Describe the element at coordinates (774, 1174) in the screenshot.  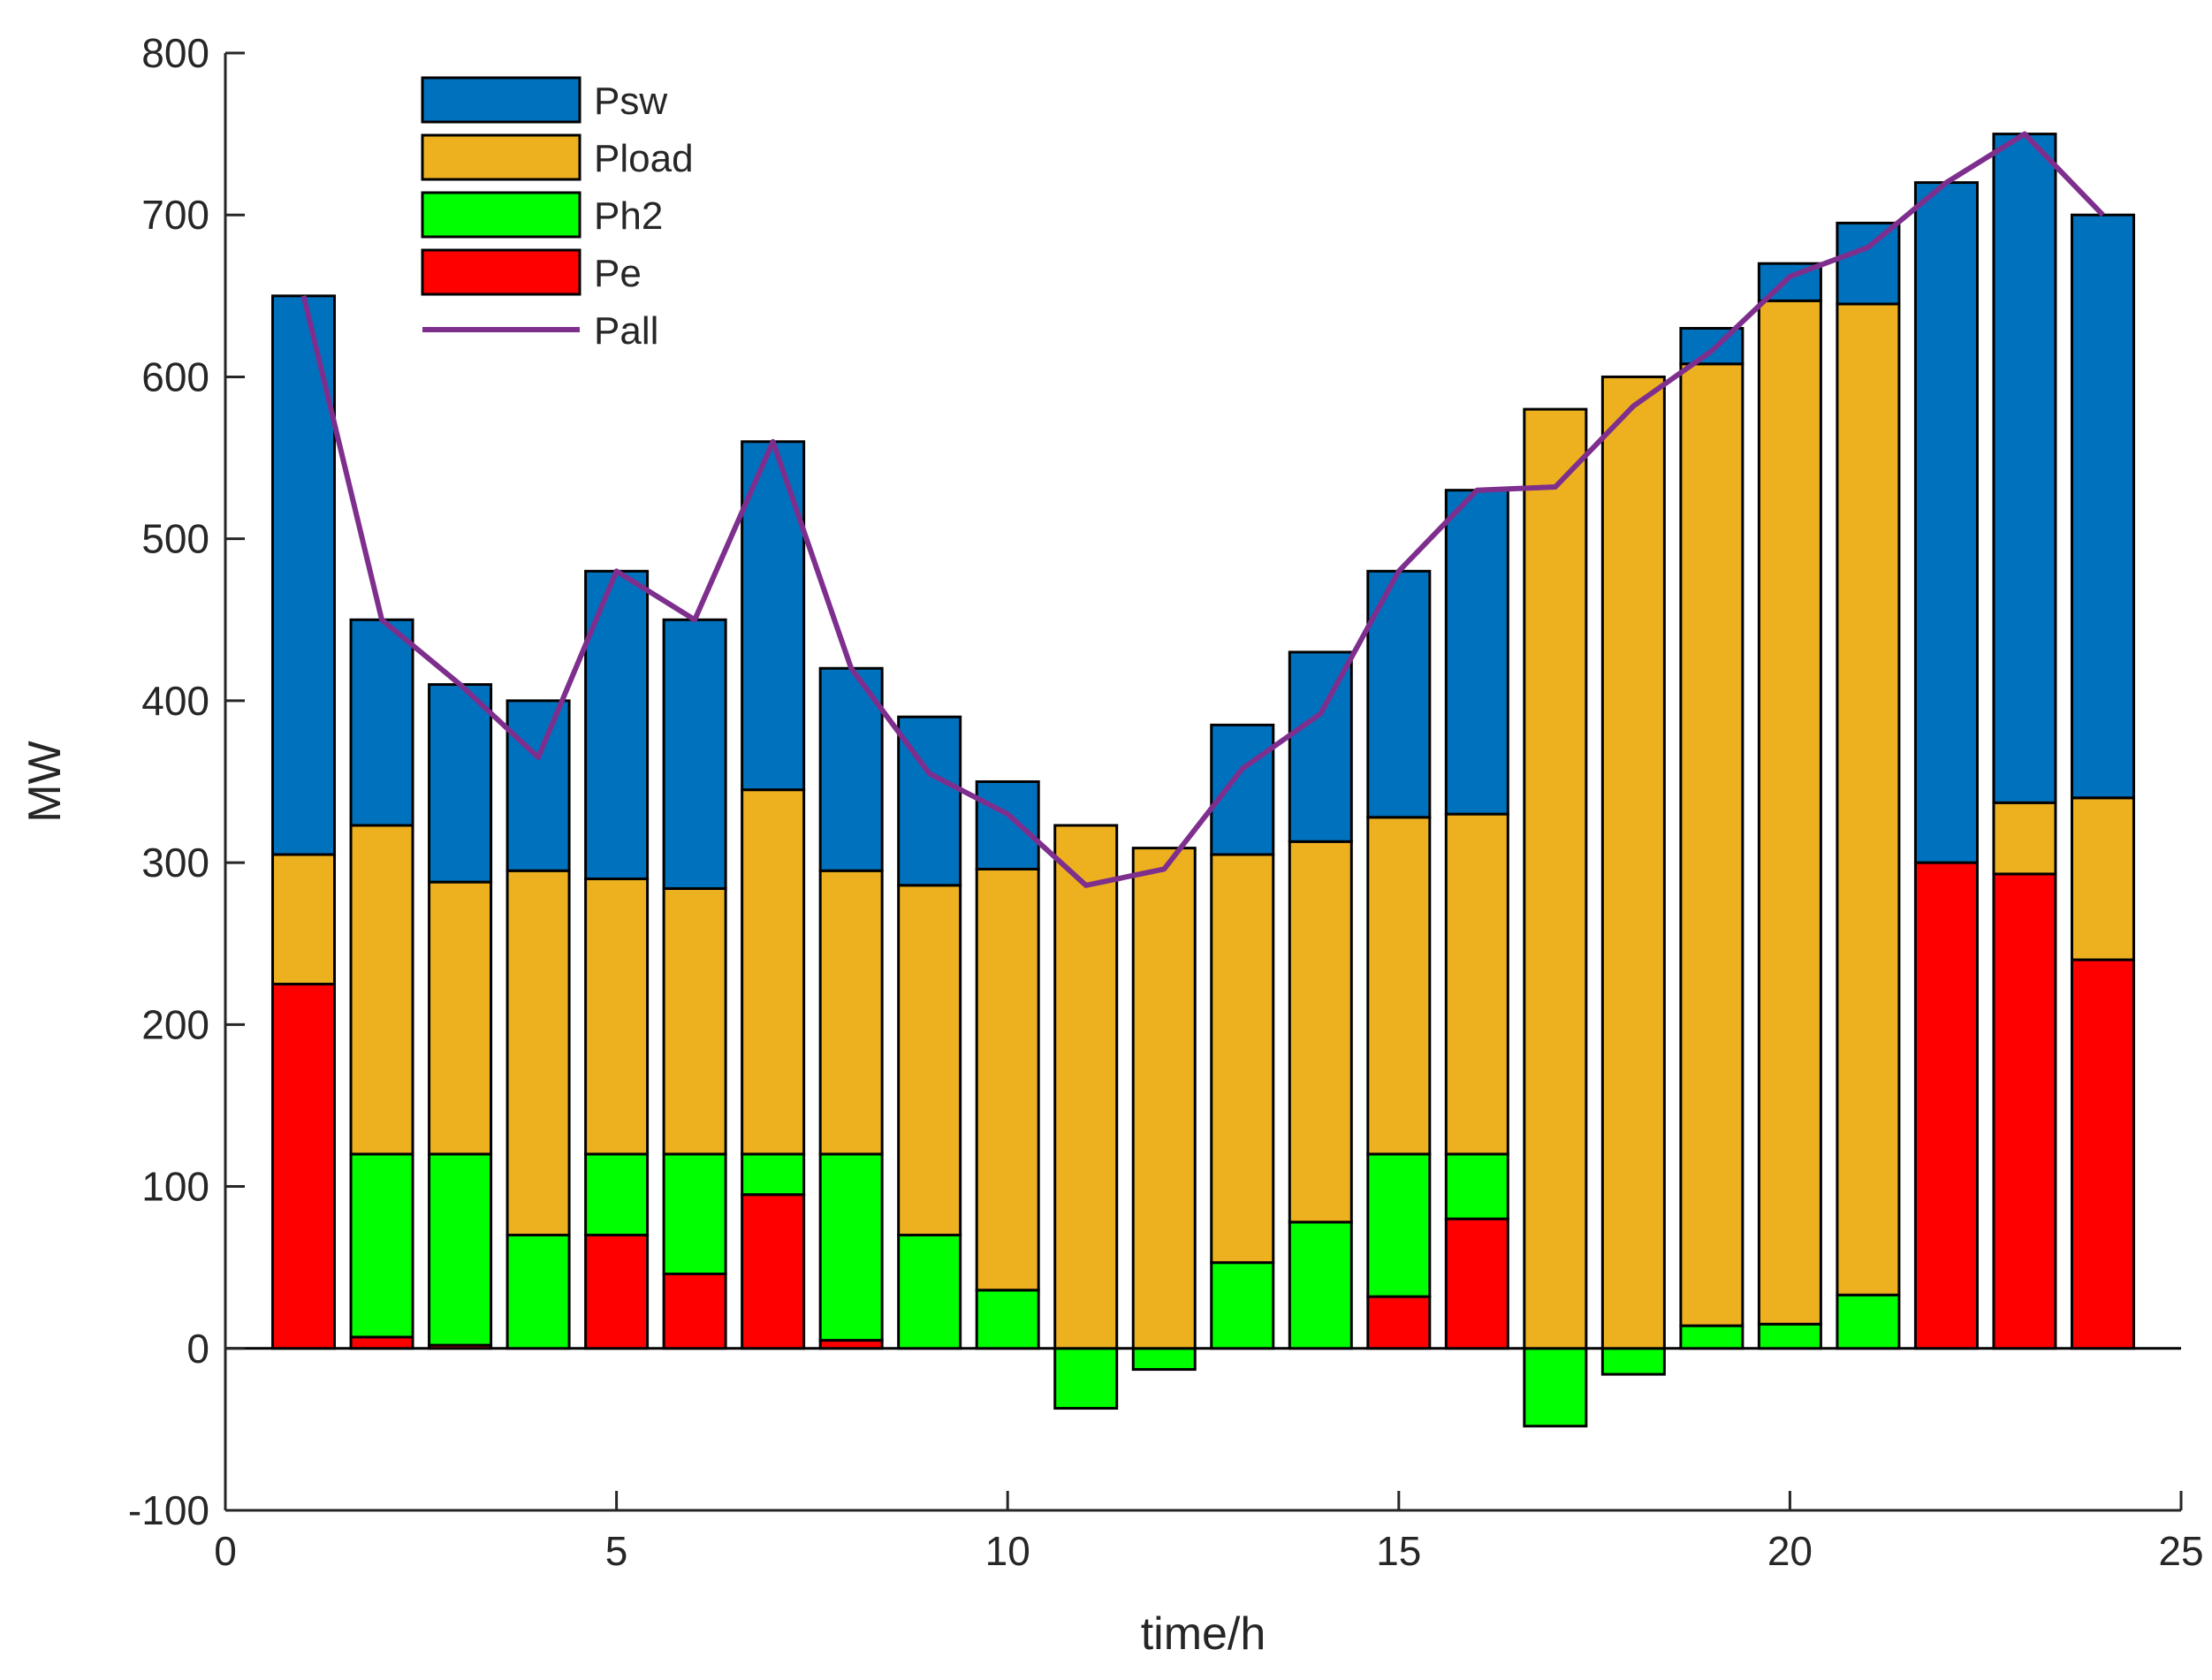
I see `bar-ph2-h7` at that location.